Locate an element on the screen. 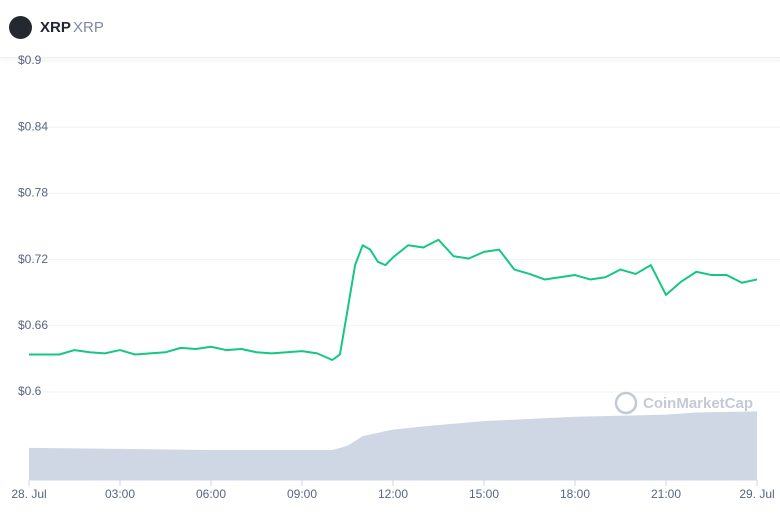 This screenshot has height=517, width=780. x-tick-label: 18:00 is located at coordinates (575, 494).